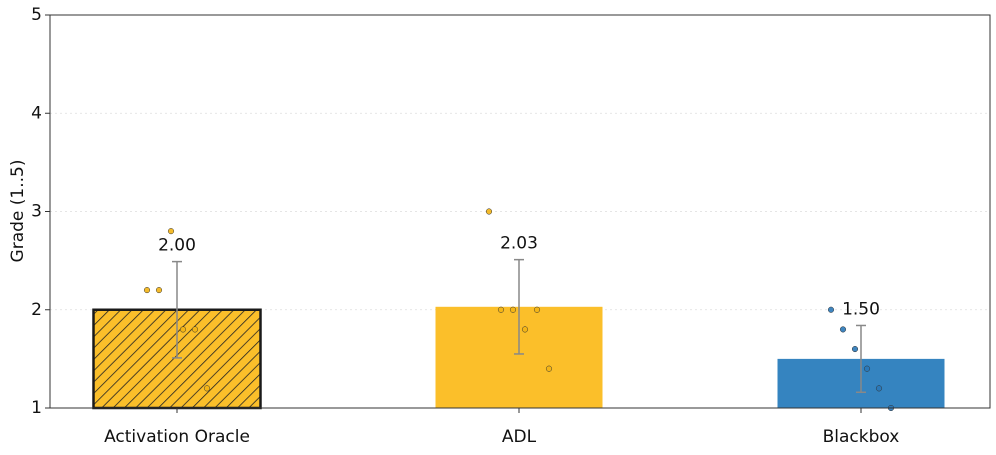 Image resolution: width=996 pixels, height=455 pixels. What do you see at coordinates (177, 246) in the screenshot?
I see `value-label: 2.00` at bounding box center [177, 246].